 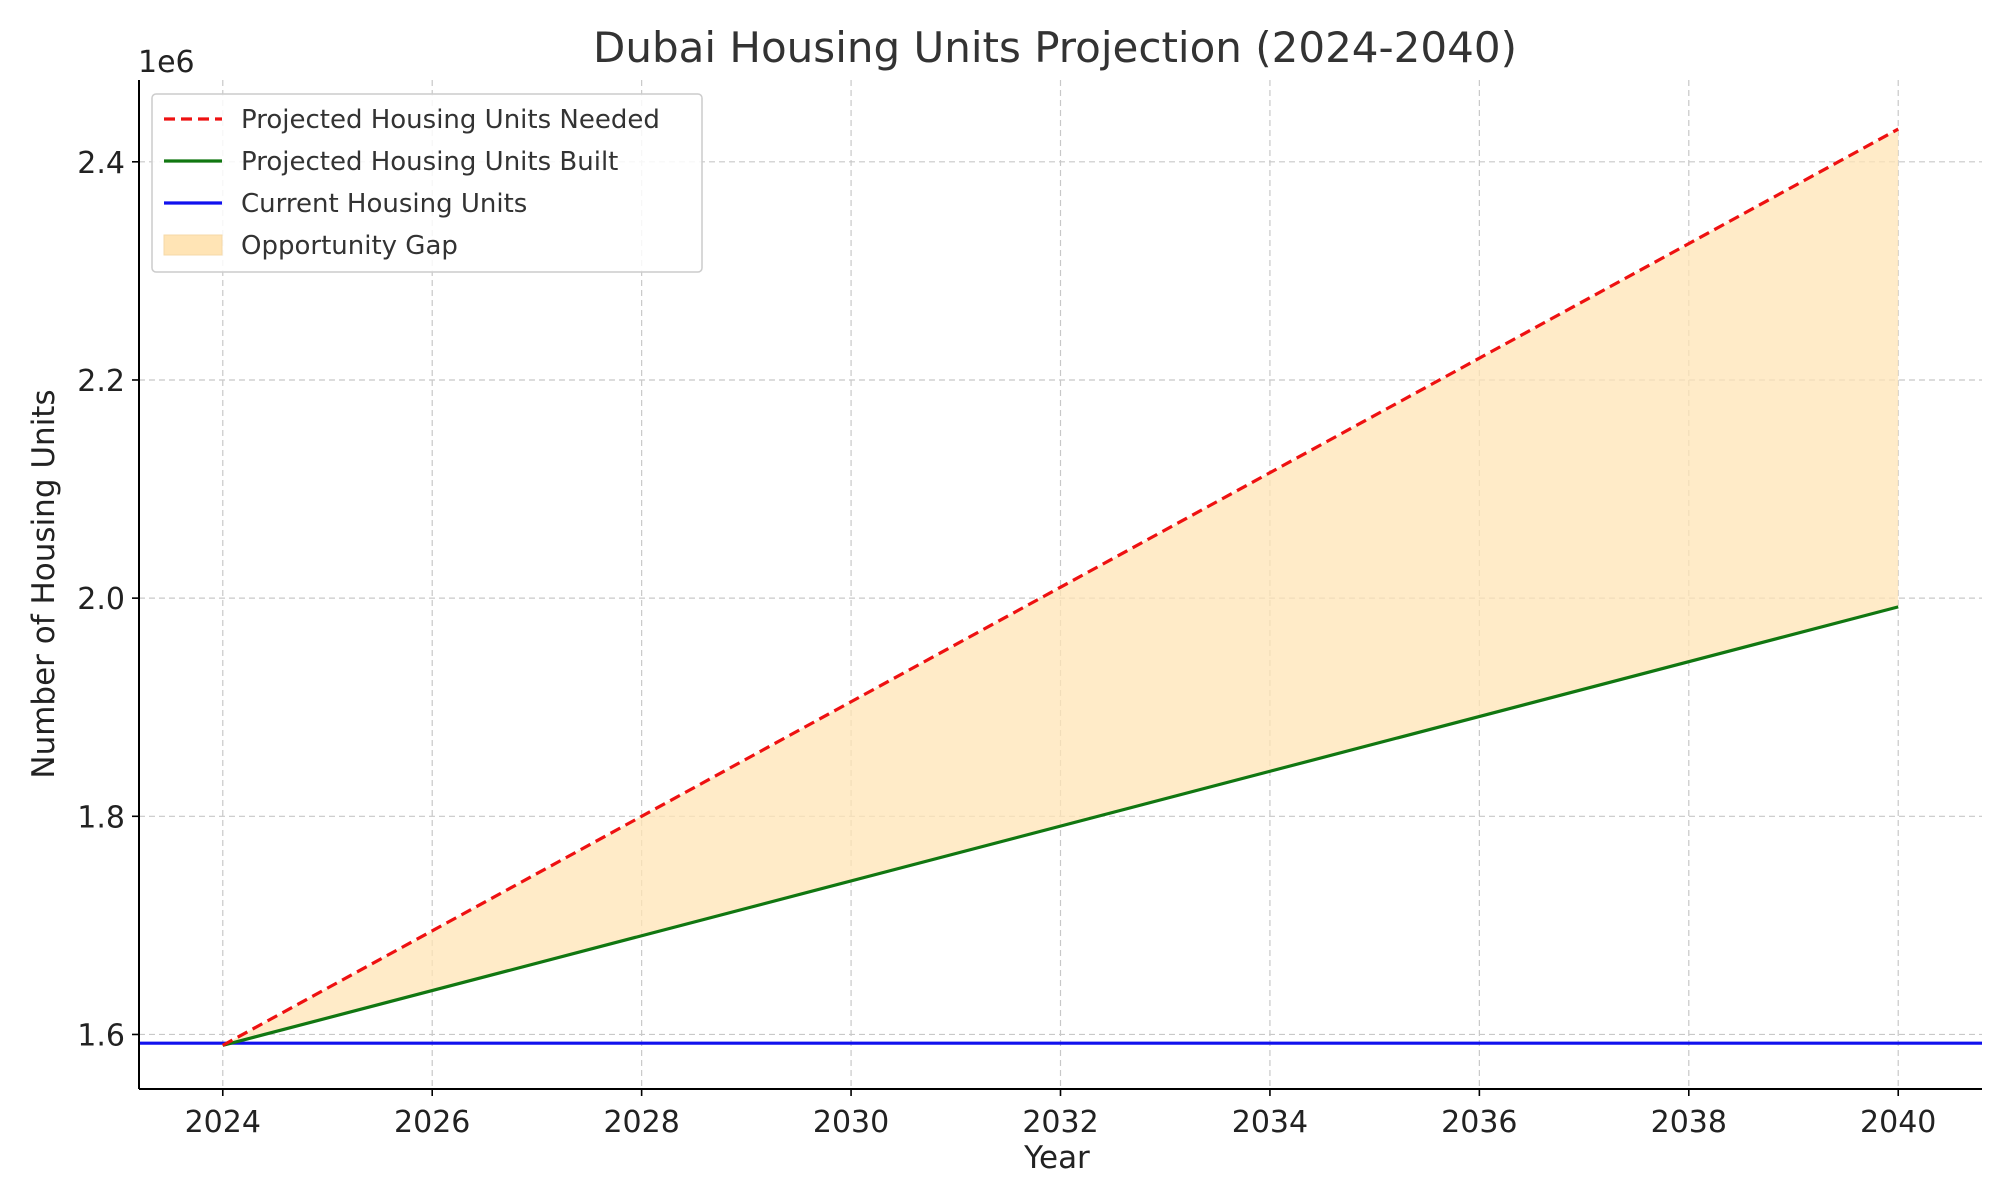 What do you see at coordinates (1060, 1122) in the screenshot?
I see `x-tick-label: 2032` at bounding box center [1060, 1122].